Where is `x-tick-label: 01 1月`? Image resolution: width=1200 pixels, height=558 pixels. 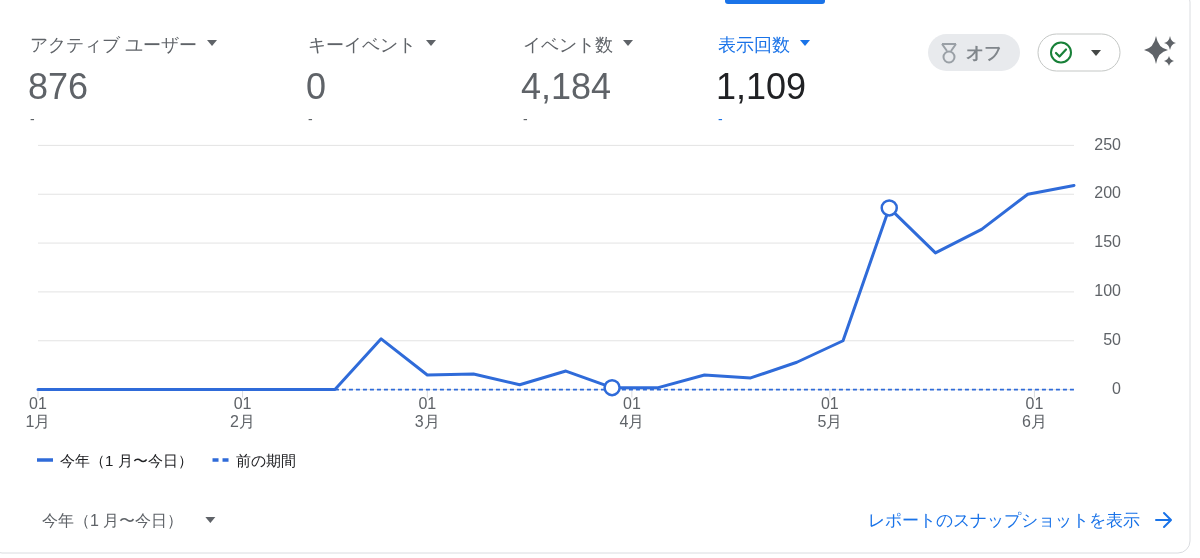
x-tick-label: 01 1月 is located at coordinates (38, 412).